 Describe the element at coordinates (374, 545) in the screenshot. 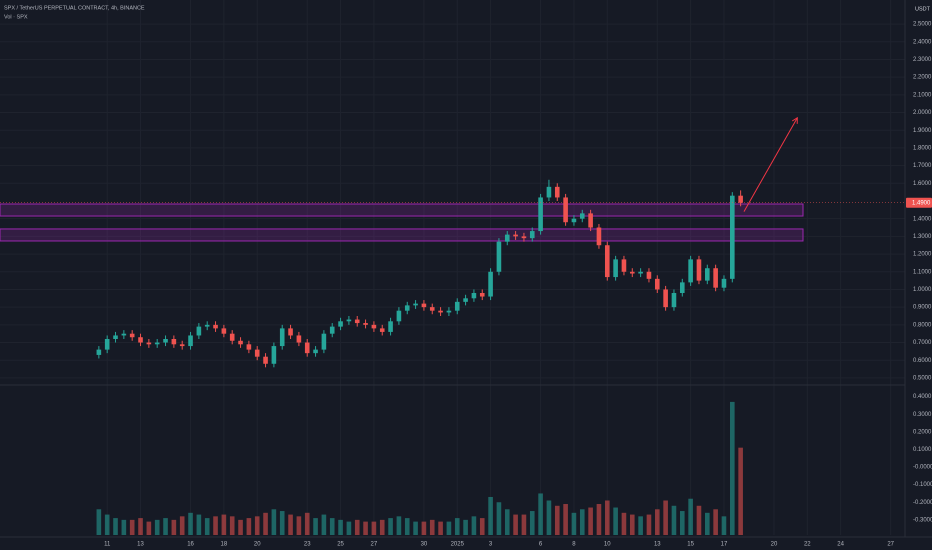

I see `x-tick-label: 27` at that location.